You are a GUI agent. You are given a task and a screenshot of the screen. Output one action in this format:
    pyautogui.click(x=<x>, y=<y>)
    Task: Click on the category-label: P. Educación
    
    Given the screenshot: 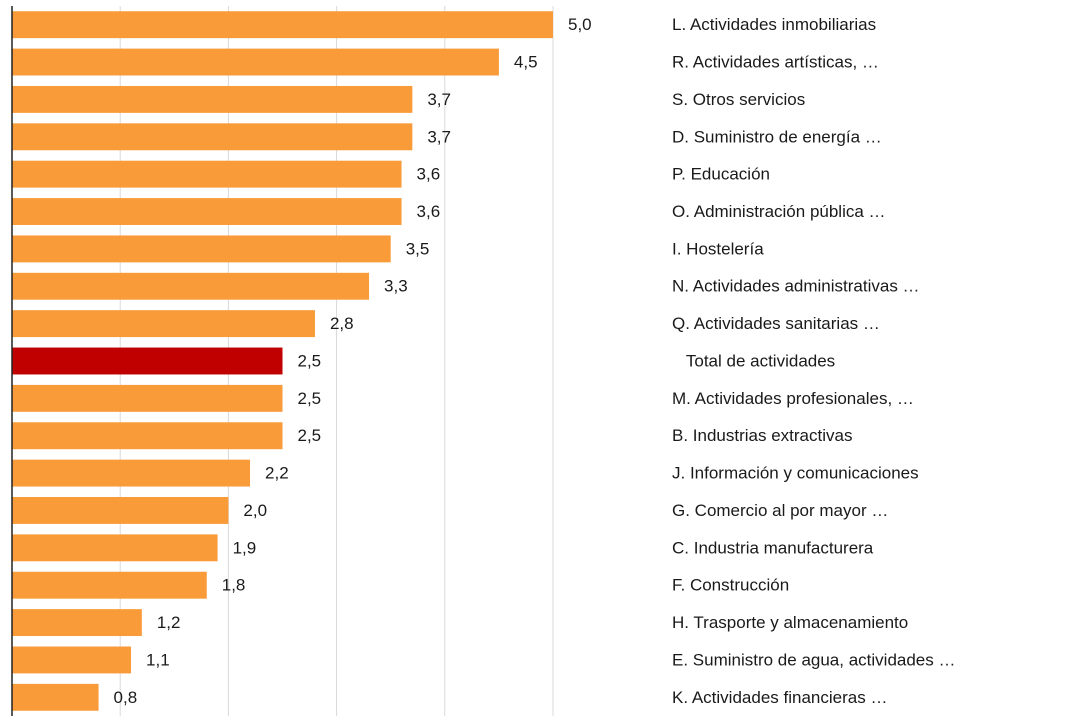 What is the action you would take?
    pyautogui.click(x=721, y=174)
    